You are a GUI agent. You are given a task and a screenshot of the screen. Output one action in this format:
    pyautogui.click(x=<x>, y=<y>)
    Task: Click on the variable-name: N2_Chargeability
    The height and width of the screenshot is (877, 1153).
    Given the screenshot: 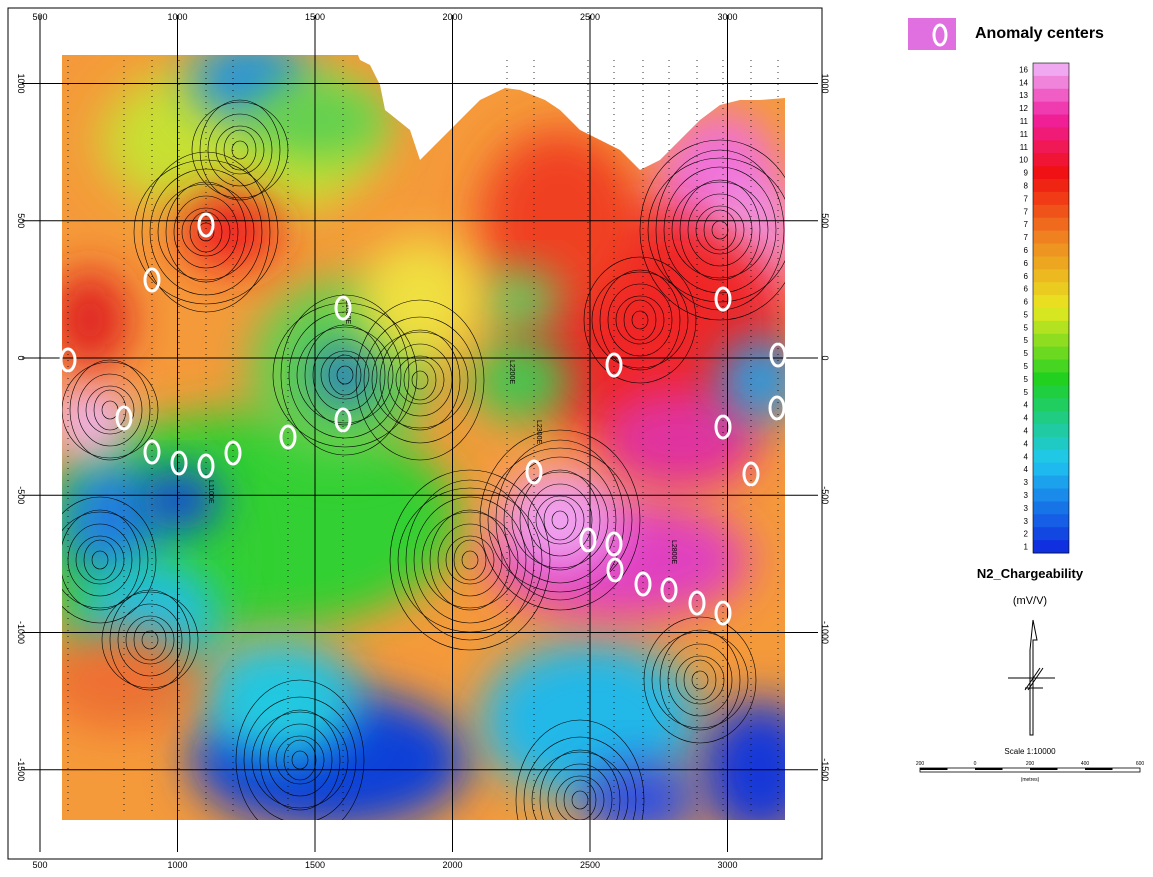 What is the action you would take?
    pyautogui.click(x=1030, y=573)
    